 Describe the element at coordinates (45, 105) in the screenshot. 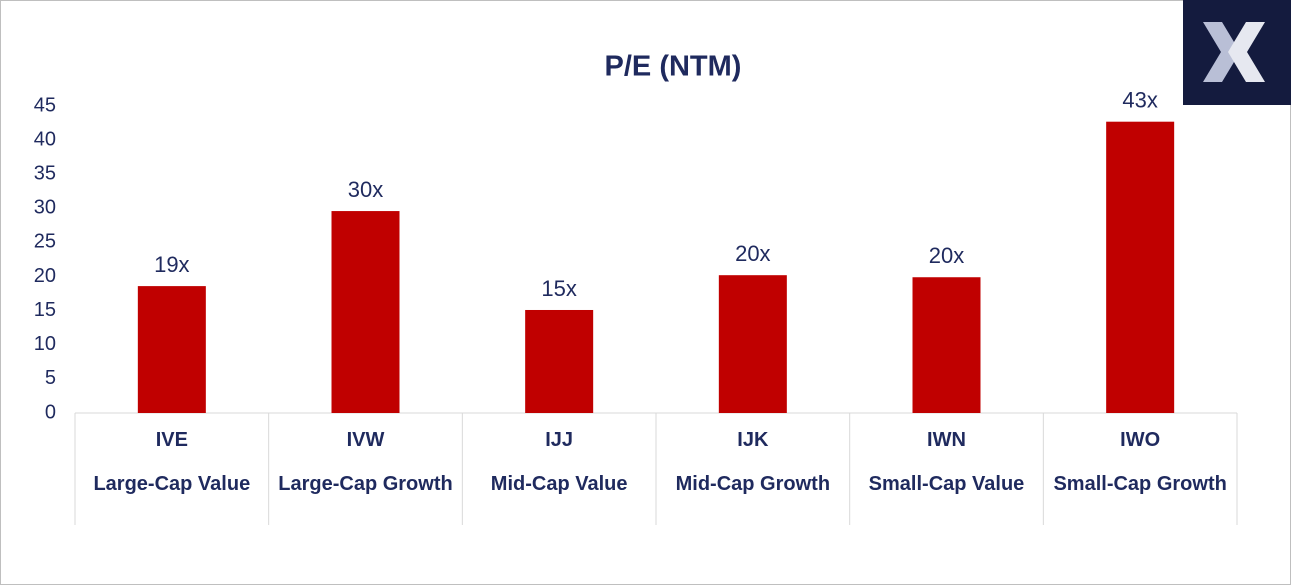

I see `y-tick-label: 45` at that location.